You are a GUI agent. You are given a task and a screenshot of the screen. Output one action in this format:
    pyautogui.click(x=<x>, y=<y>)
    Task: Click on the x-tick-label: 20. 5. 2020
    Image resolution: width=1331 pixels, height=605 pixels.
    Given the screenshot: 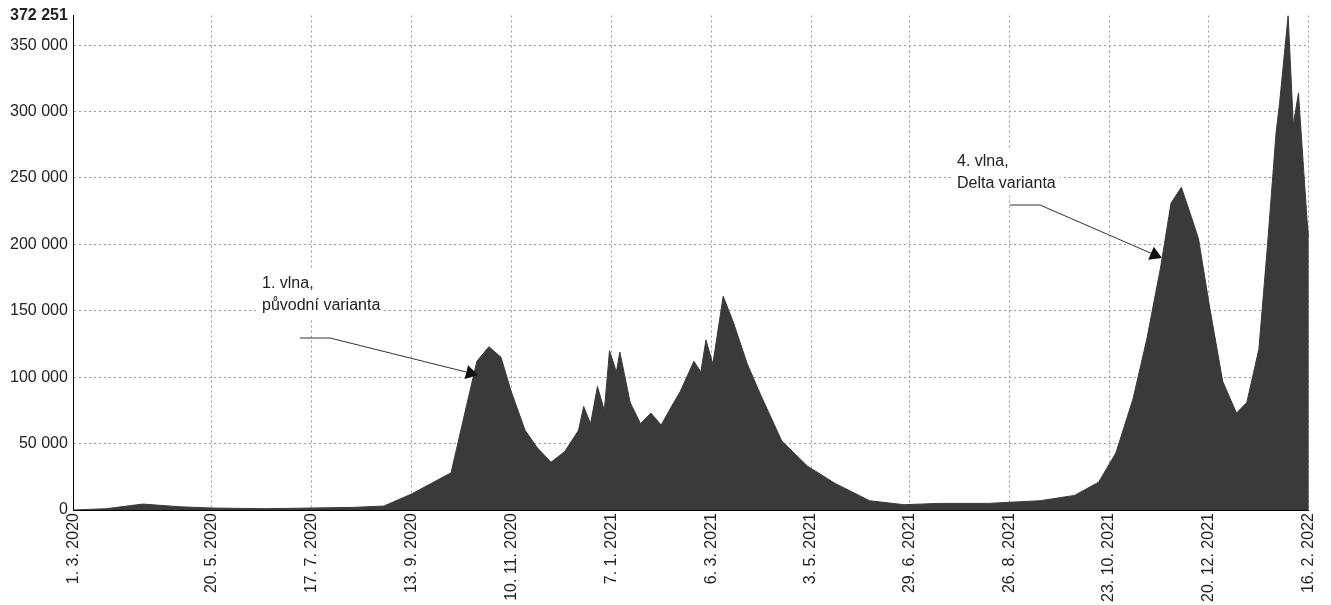 What is the action you would take?
    pyautogui.click(x=211, y=553)
    